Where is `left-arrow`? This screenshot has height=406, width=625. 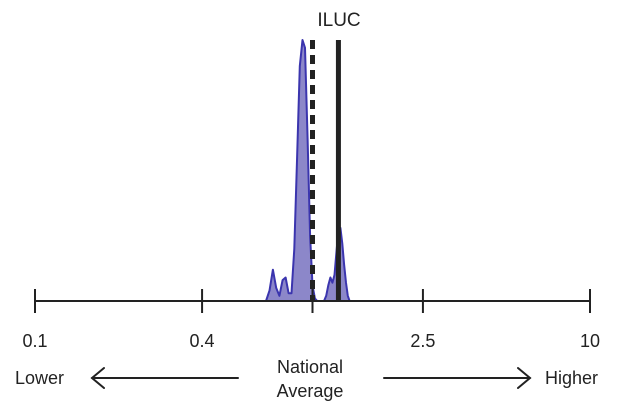 left-arrow is located at coordinates (164, 378).